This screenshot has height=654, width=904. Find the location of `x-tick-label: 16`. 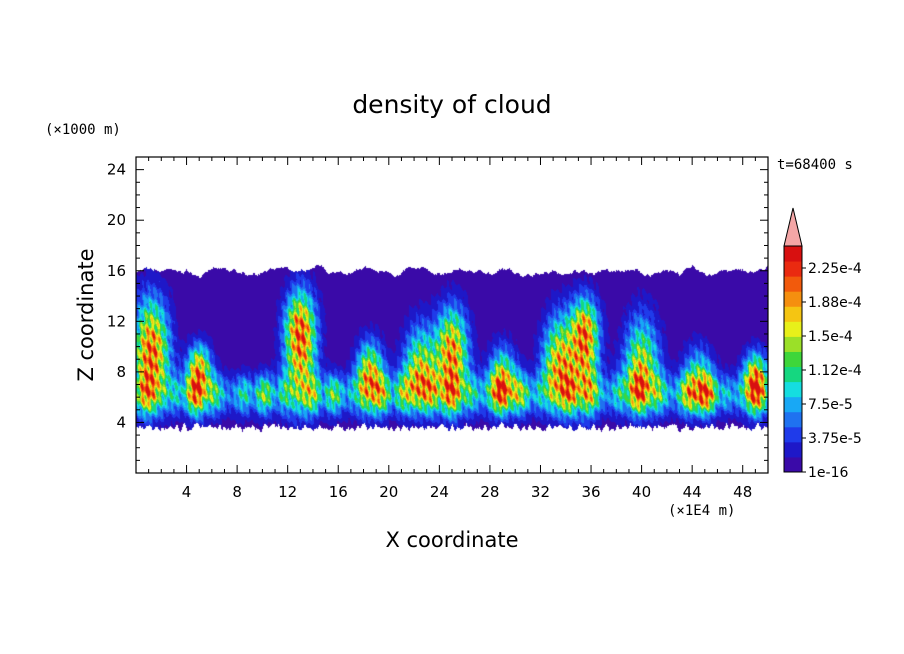

x-tick-label: 16 is located at coordinates (338, 492).